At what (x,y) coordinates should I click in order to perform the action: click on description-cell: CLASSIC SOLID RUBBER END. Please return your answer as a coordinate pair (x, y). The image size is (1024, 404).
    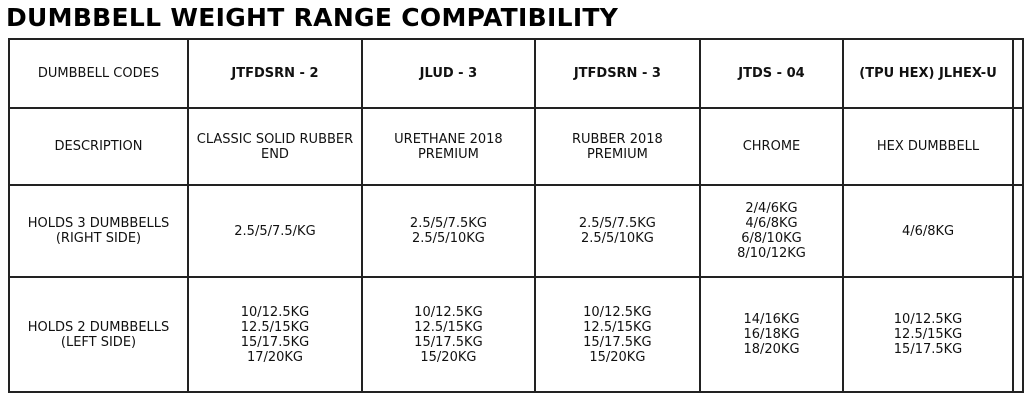
    Looking at the image, I should click on (274, 146).